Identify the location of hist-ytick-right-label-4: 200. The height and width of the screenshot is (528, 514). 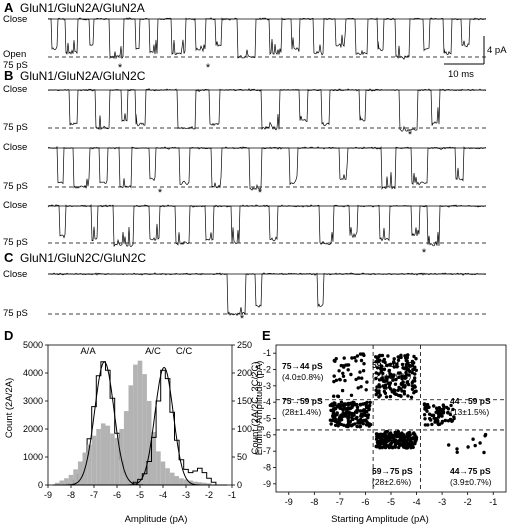
(244, 373).